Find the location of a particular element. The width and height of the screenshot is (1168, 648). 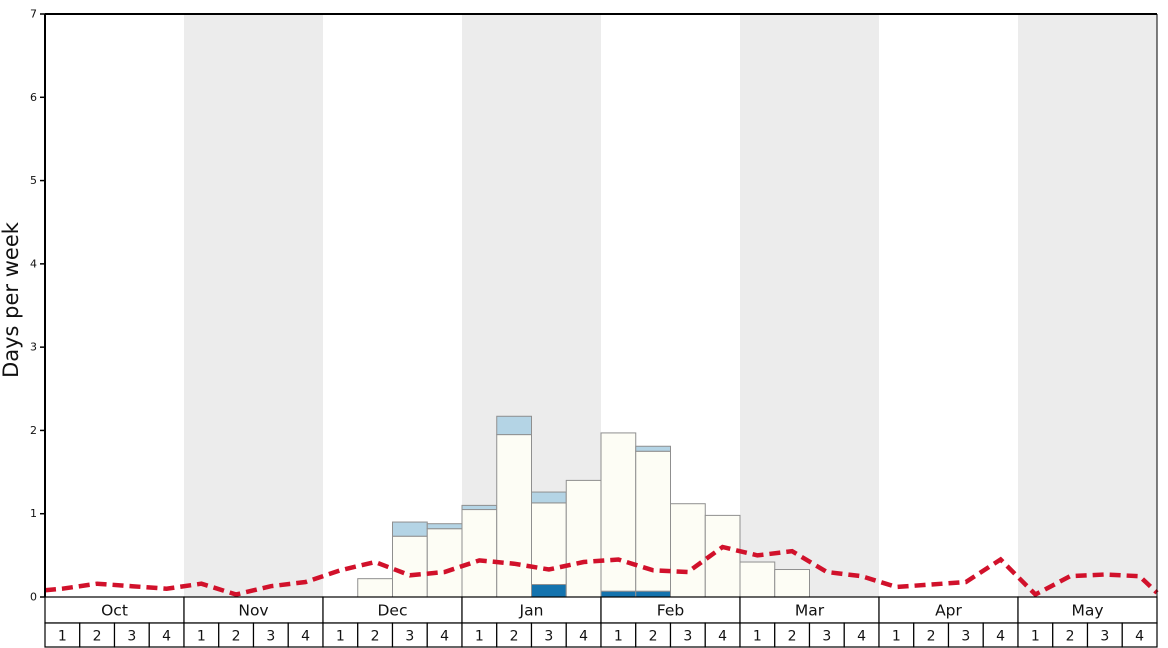

y-tick-label: 4 is located at coordinates (33, 263).